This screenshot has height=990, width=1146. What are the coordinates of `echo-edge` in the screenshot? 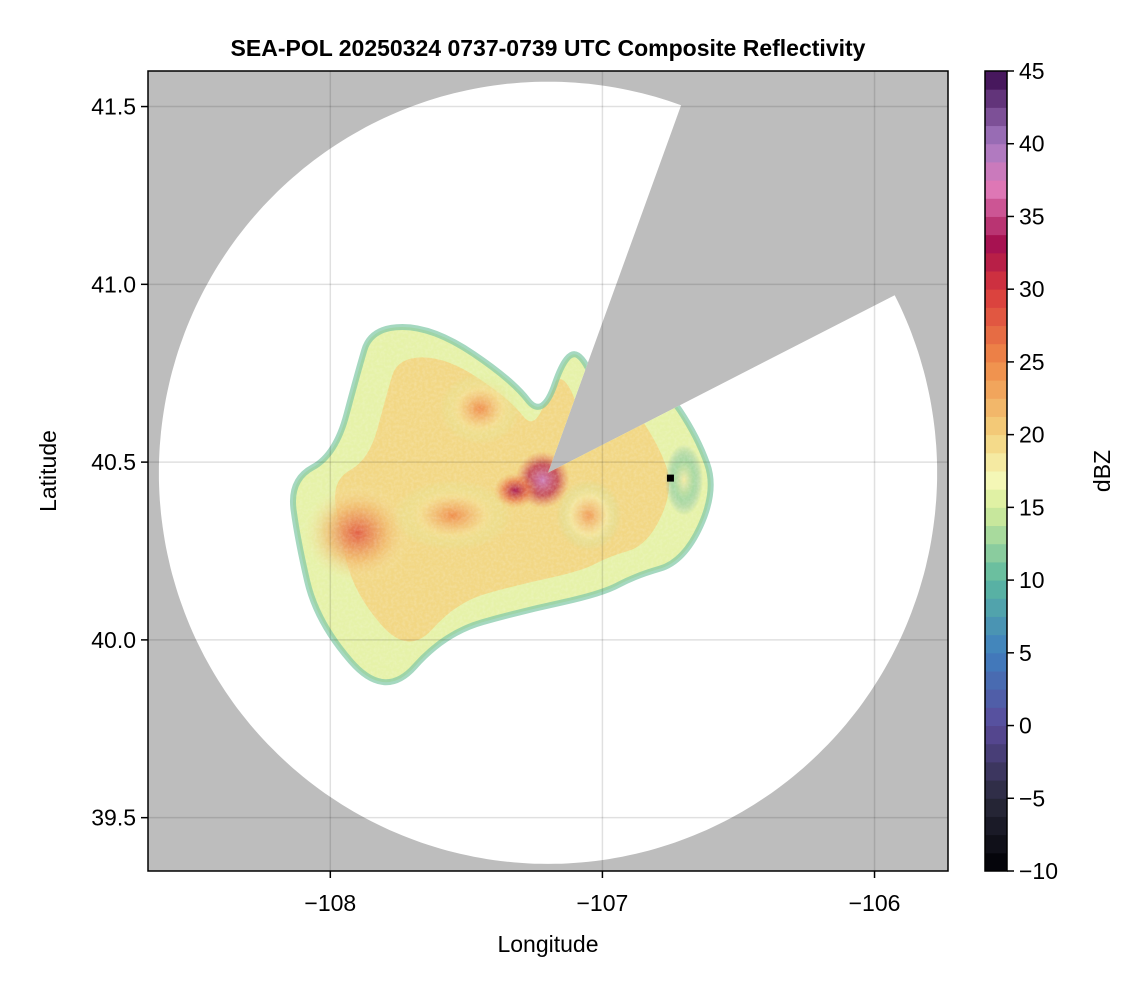 It's located at (502, 504).